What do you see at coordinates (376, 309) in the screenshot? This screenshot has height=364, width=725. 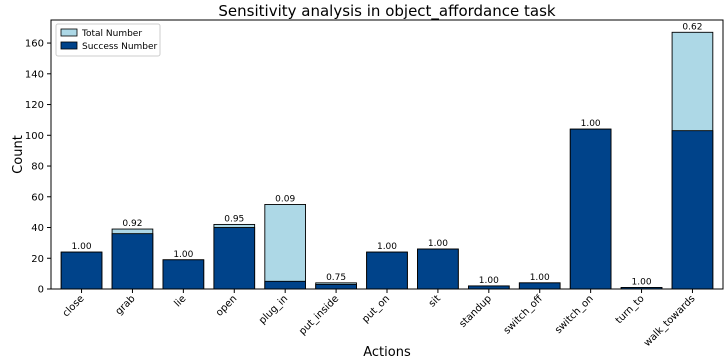 I see `x-tick-label-put_on: put_on` at bounding box center [376, 309].